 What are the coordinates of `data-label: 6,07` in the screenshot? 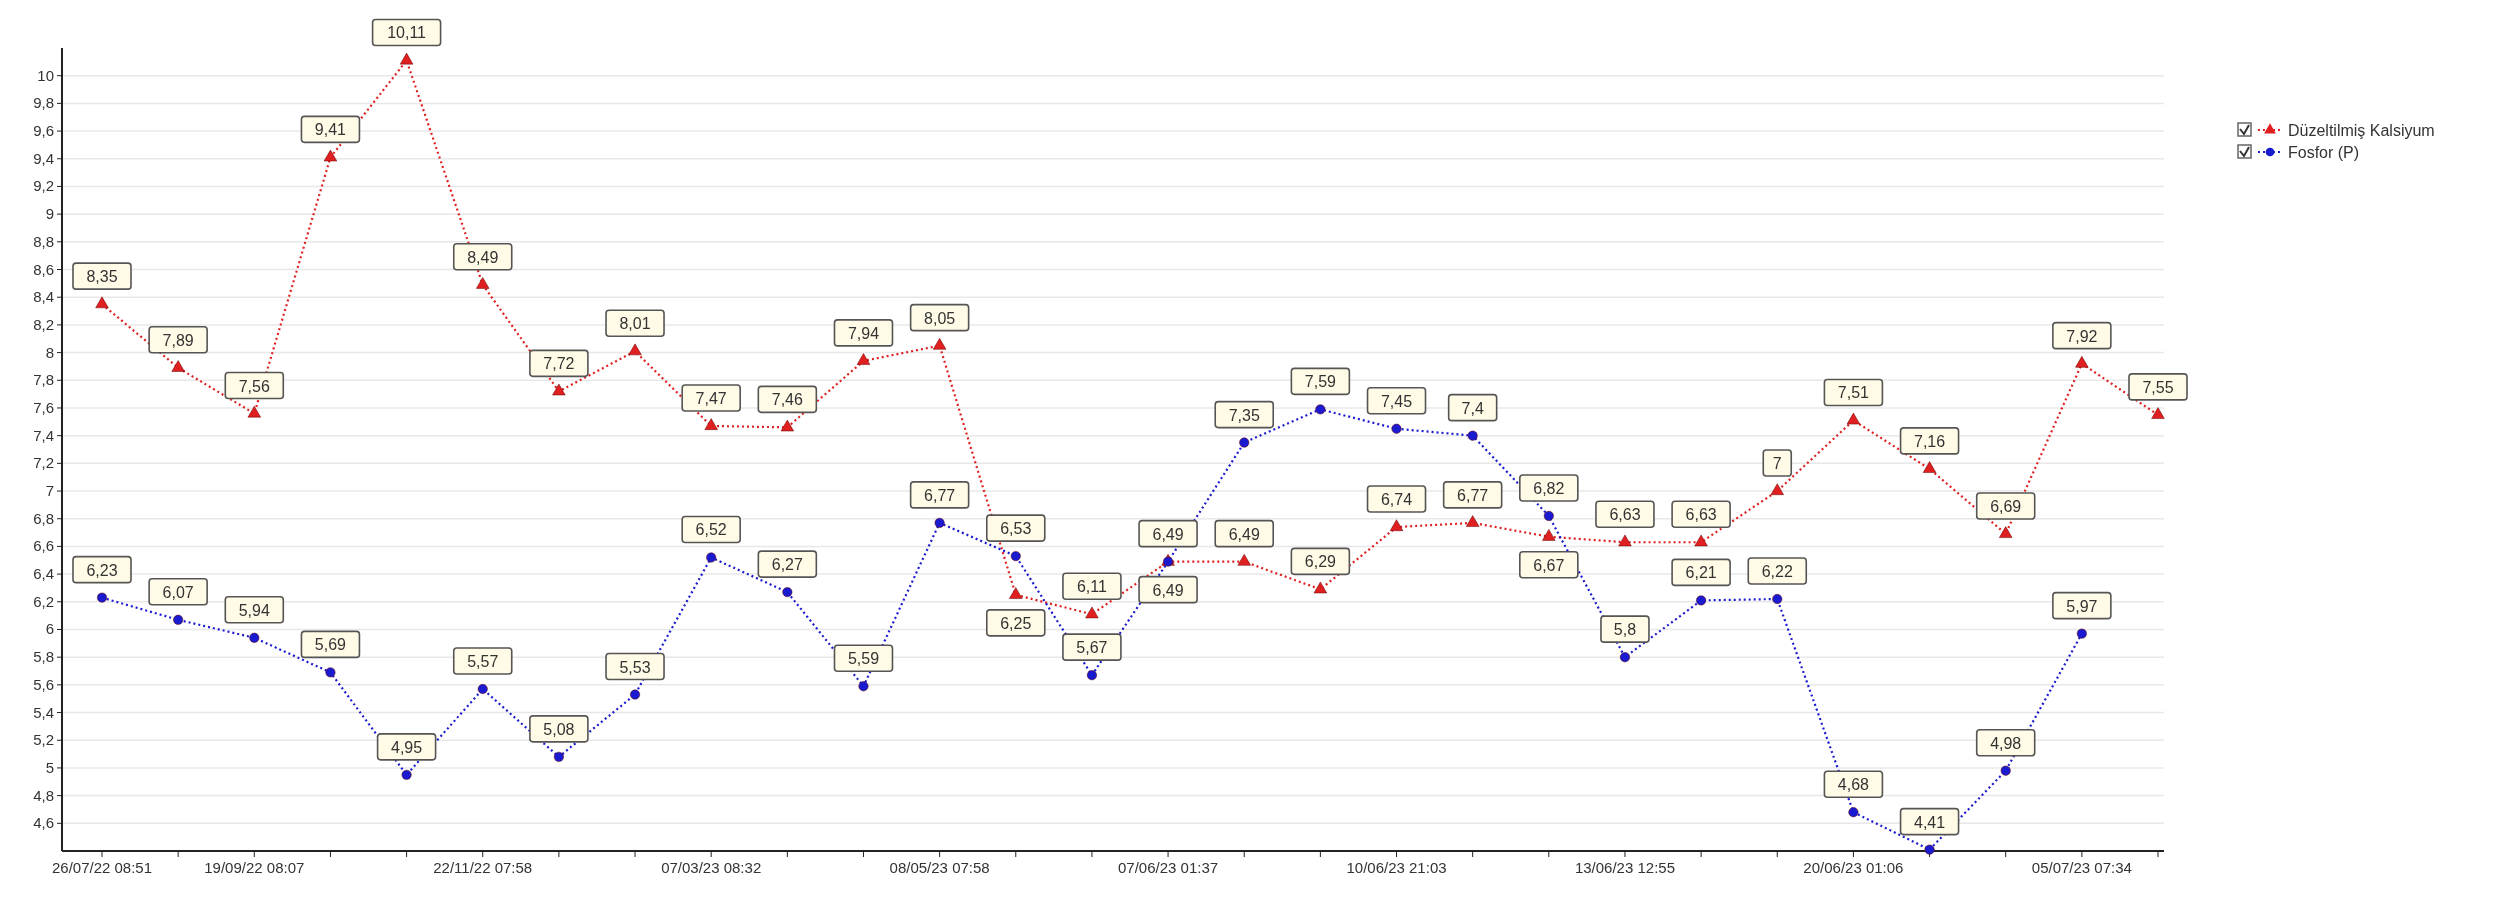 It's located at (178, 592).